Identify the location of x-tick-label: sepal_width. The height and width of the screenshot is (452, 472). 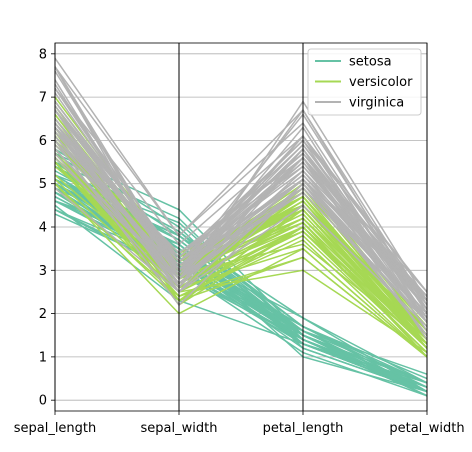
(179, 428).